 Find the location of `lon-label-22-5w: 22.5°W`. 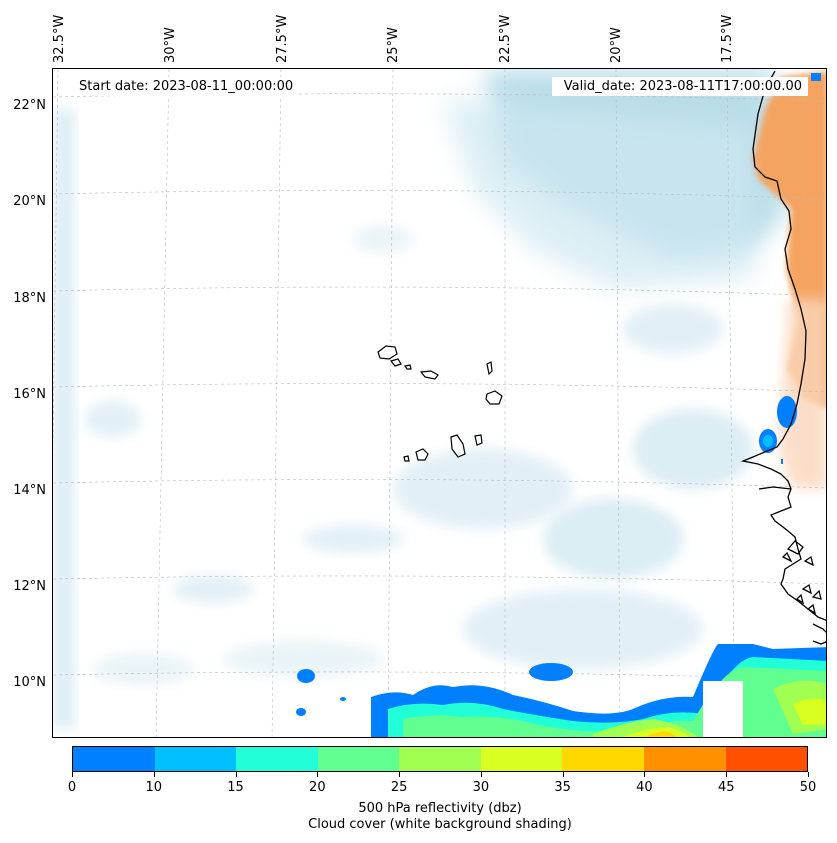

lon-label-22-5w: 22.5°W is located at coordinates (505, 38).